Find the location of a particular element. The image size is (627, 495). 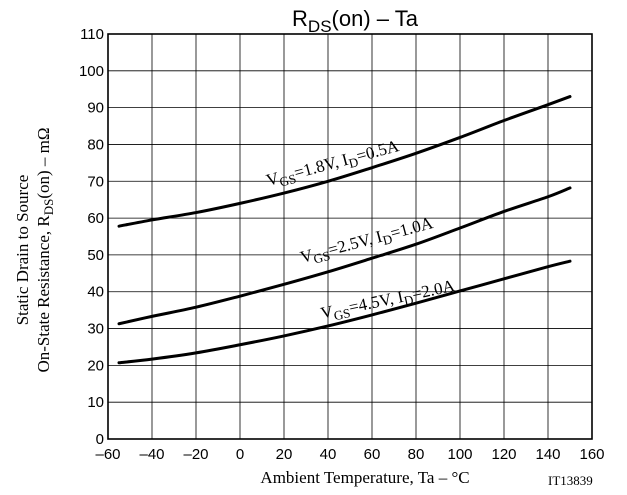

x-tick-label: 80 is located at coordinates (416, 454).